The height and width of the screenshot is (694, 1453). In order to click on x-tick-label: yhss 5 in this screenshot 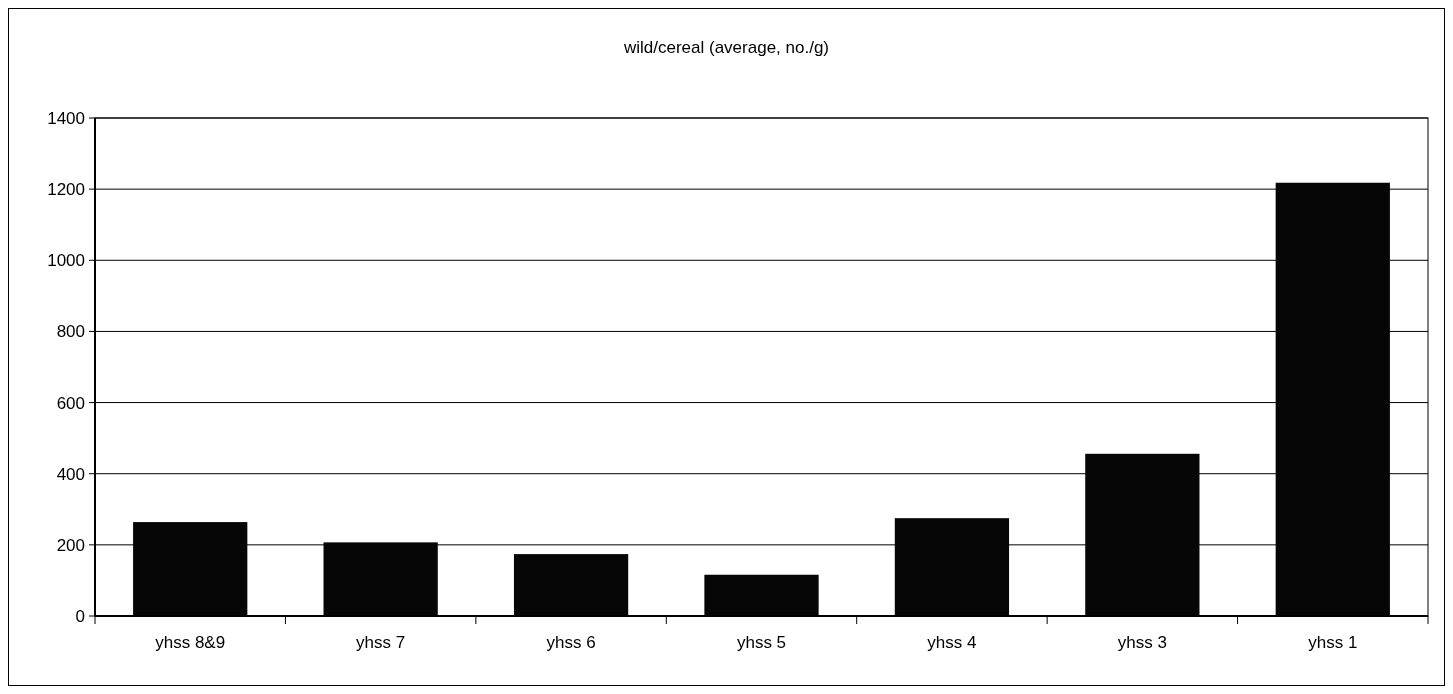, I will do `click(761, 642)`.